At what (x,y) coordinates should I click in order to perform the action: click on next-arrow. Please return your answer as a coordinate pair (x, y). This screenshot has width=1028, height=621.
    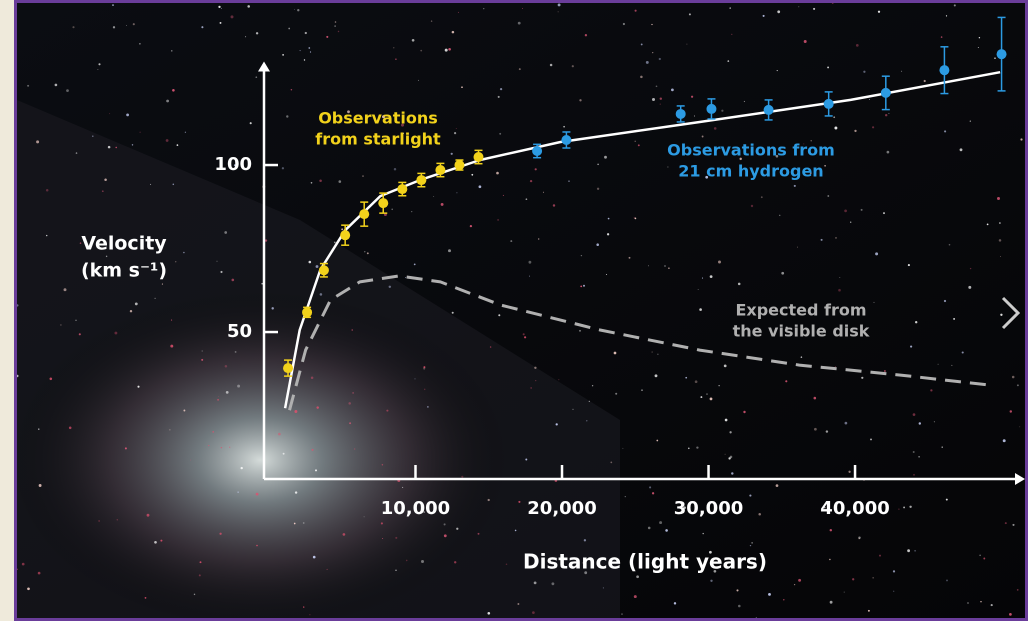
    Looking at the image, I should click on (1011, 313).